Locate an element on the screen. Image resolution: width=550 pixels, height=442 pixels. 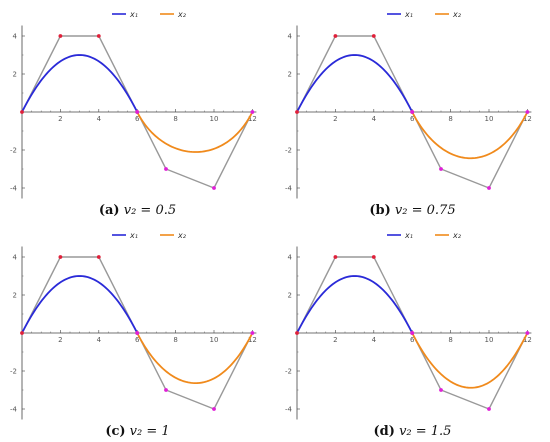
caption-text: v₂ = 0.5 is located at coordinates (148, 210).